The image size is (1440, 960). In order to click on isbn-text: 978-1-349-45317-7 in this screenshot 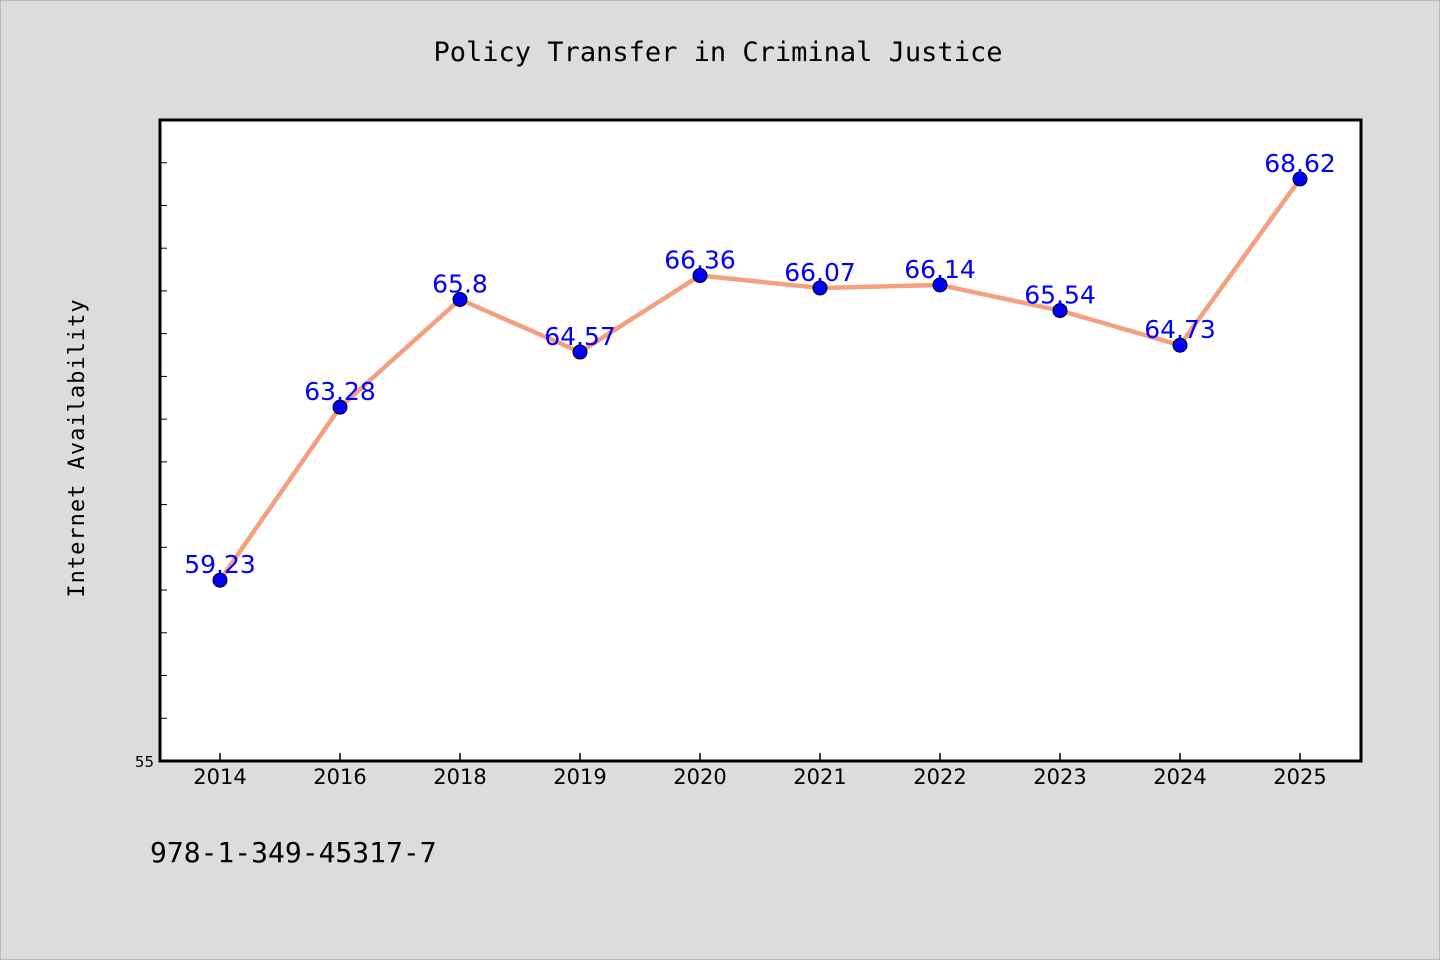, I will do `click(293, 852)`.